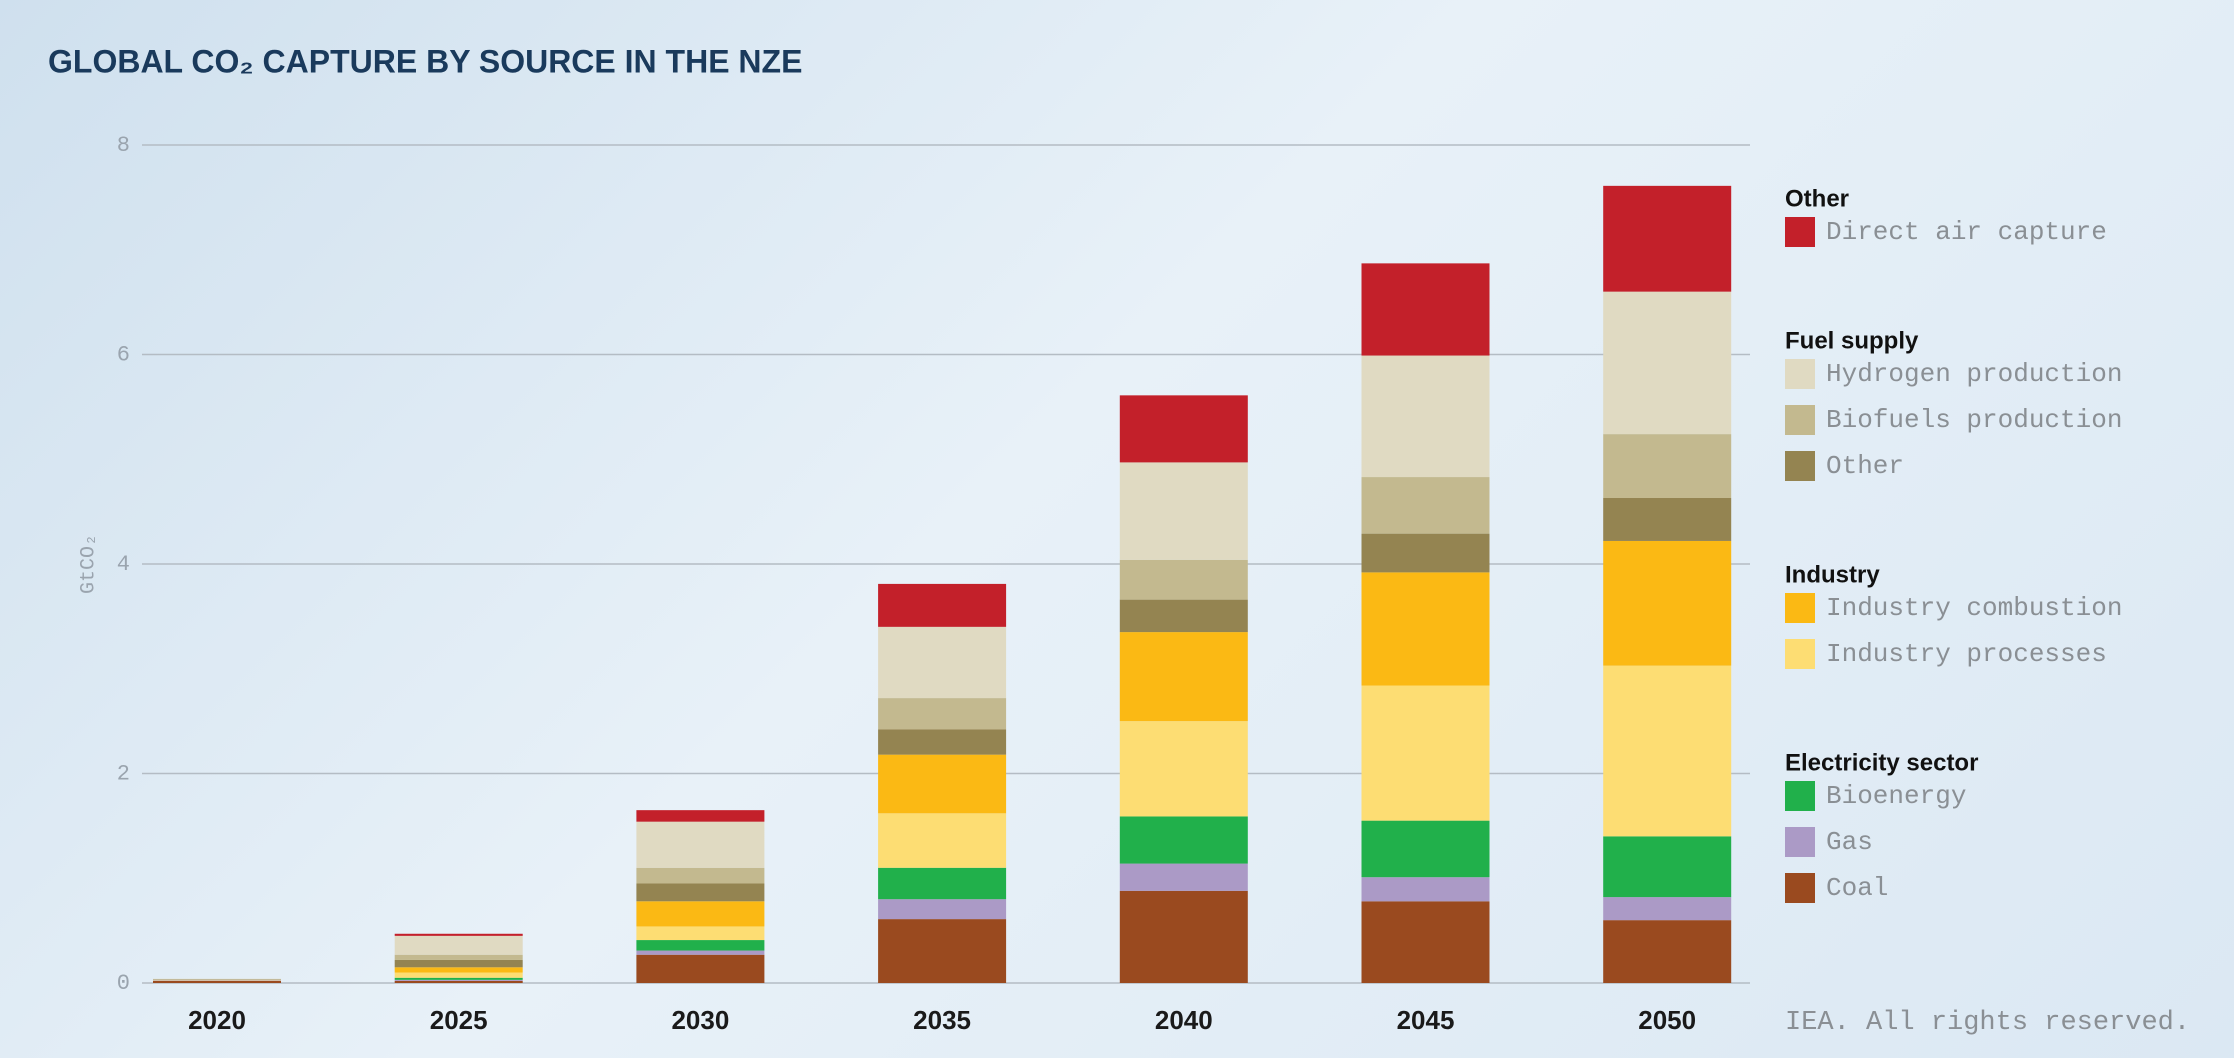 This screenshot has width=2234, height=1058. Describe the element at coordinates (1974, 420) in the screenshot. I see `legend-label: Biofuels production` at that location.